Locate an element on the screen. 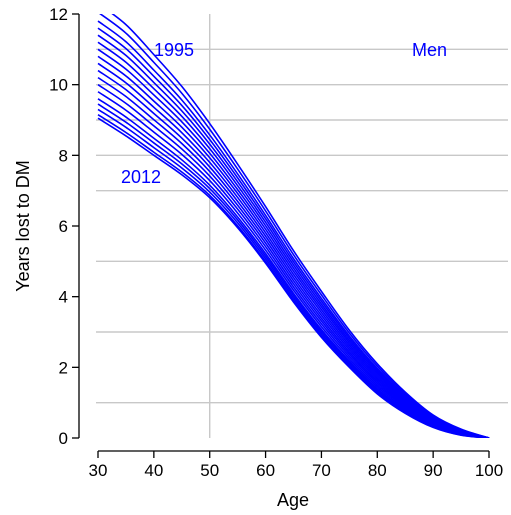 The image size is (511, 515). x-axis-label: Age is located at coordinates (293, 500).